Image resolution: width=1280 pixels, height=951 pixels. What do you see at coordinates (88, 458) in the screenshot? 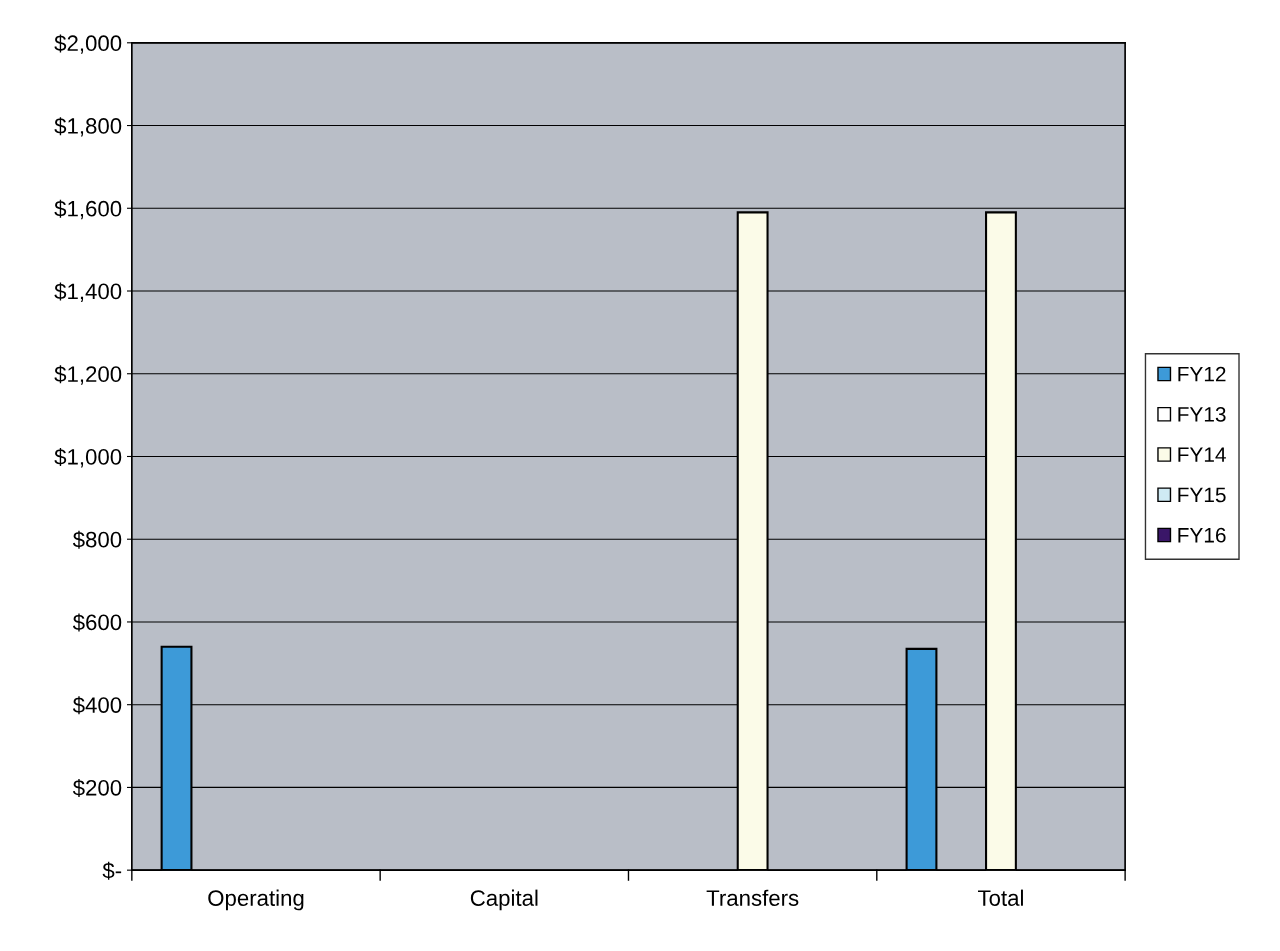
I see `y-tick-label: $1,000` at bounding box center [88, 458].